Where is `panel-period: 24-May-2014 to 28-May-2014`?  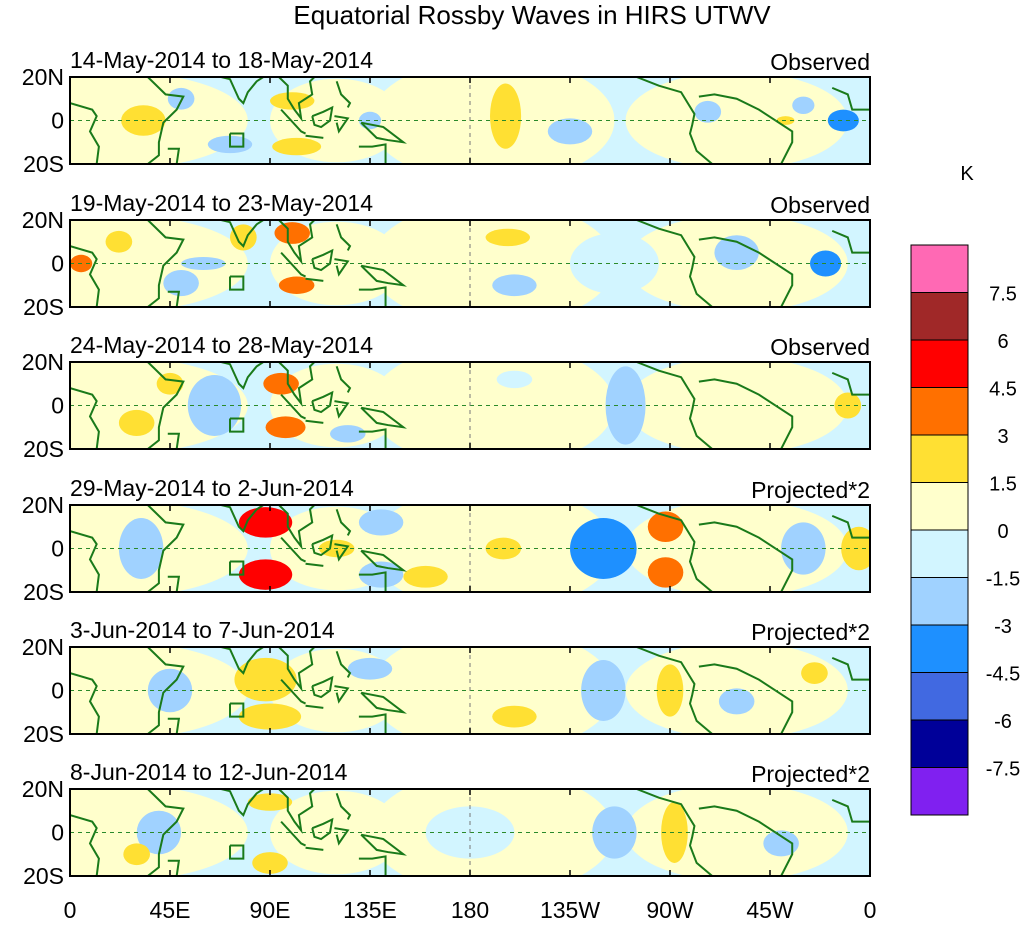
panel-period: 24-May-2014 to 28-May-2014 is located at coordinates (221, 345).